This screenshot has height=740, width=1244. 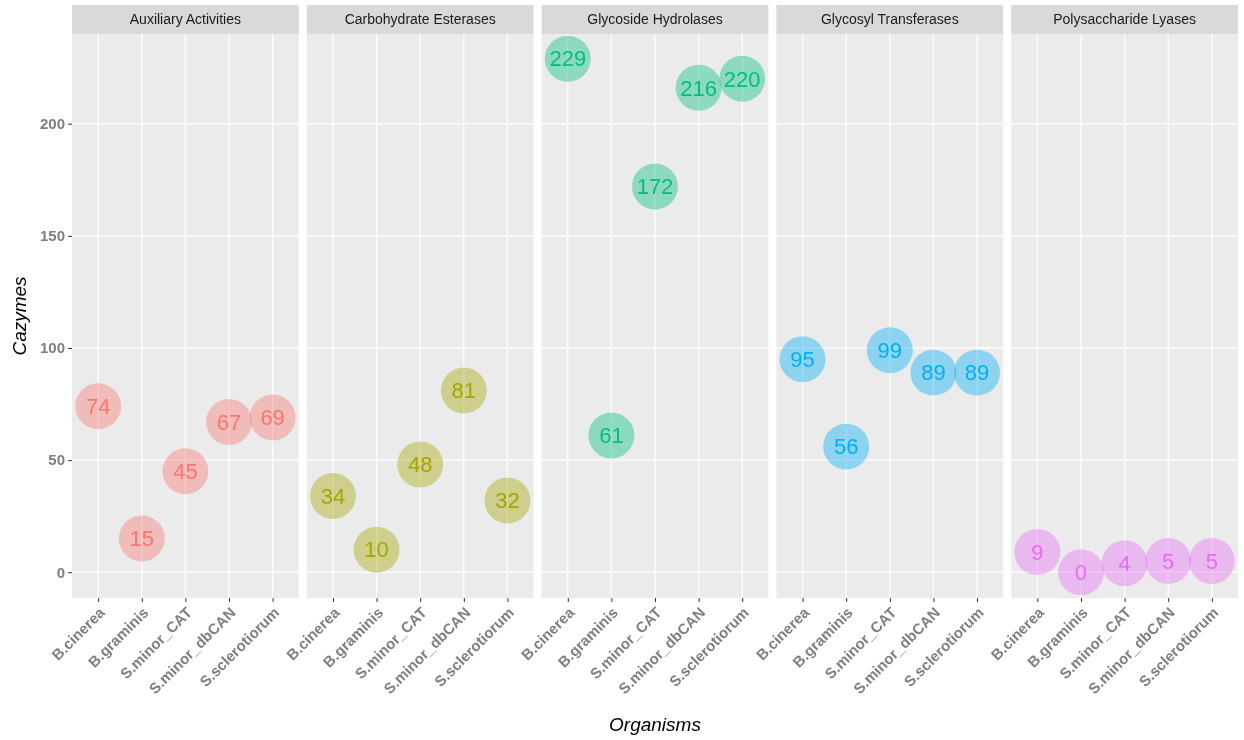 I want to click on chart-title: Glycoside Hydrolases, so click(x=655, y=19).